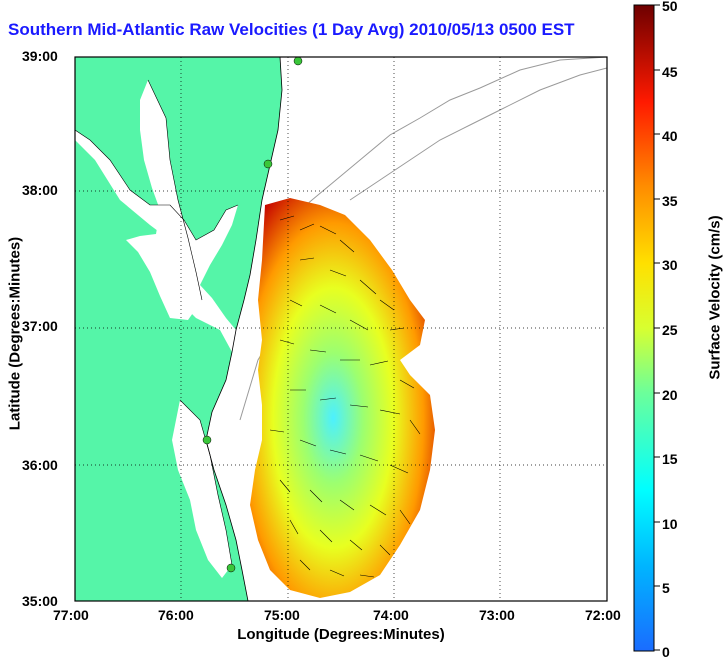 This screenshot has height=660, width=724. What do you see at coordinates (202, 489) in the screenshot?
I see `sound-water` at bounding box center [202, 489].